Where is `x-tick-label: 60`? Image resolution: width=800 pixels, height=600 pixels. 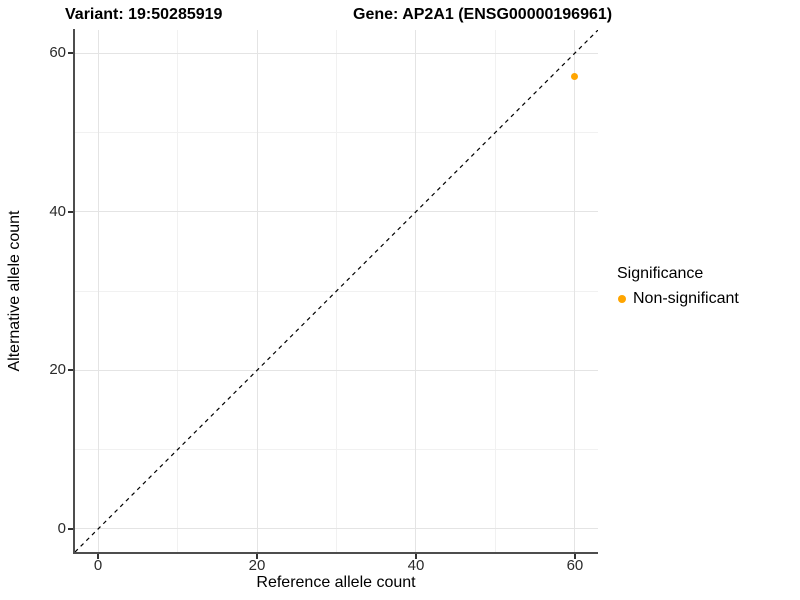 x-tick-label: 60 is located at coordinates (575, 565).